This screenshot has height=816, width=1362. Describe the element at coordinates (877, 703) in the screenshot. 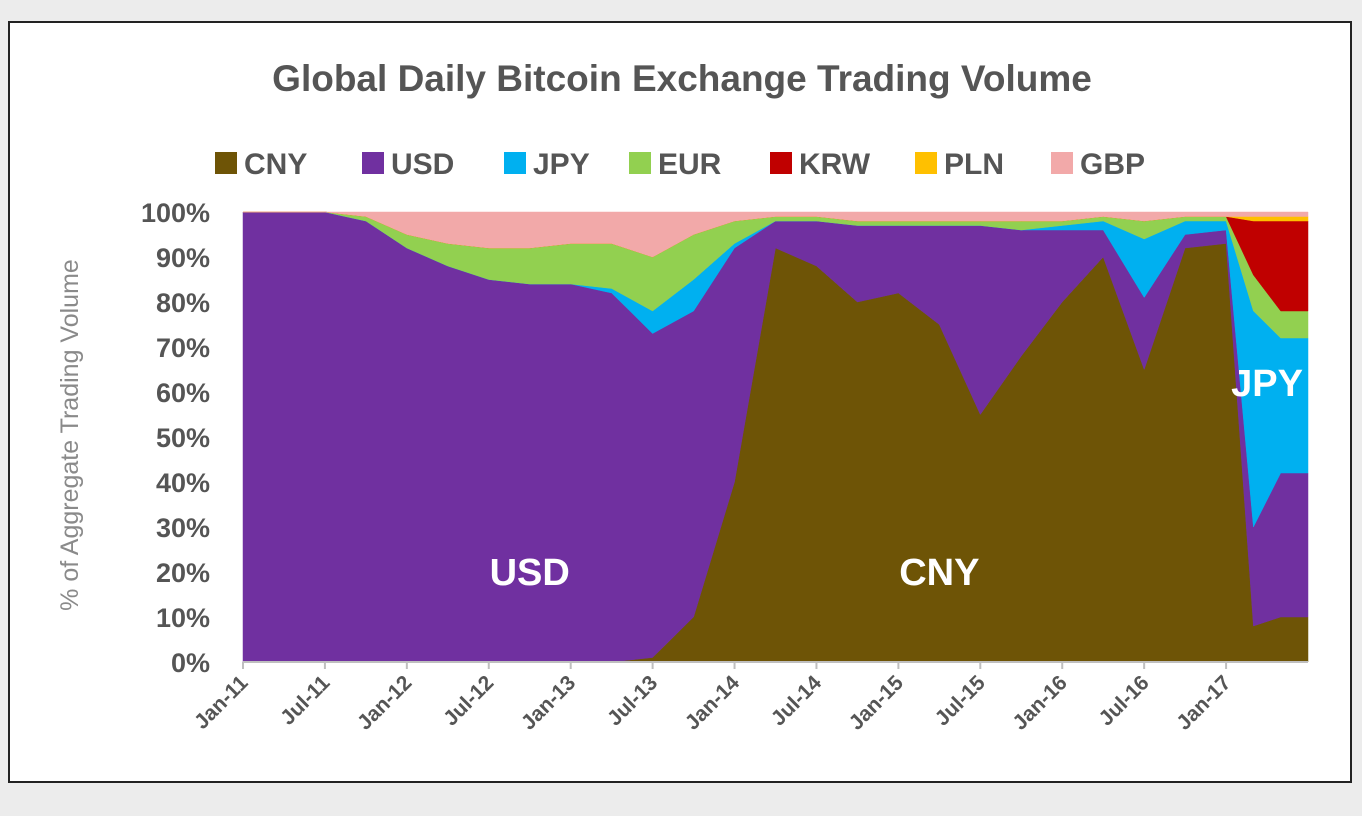

I see `x-tick-label: Jan-15` at that location.